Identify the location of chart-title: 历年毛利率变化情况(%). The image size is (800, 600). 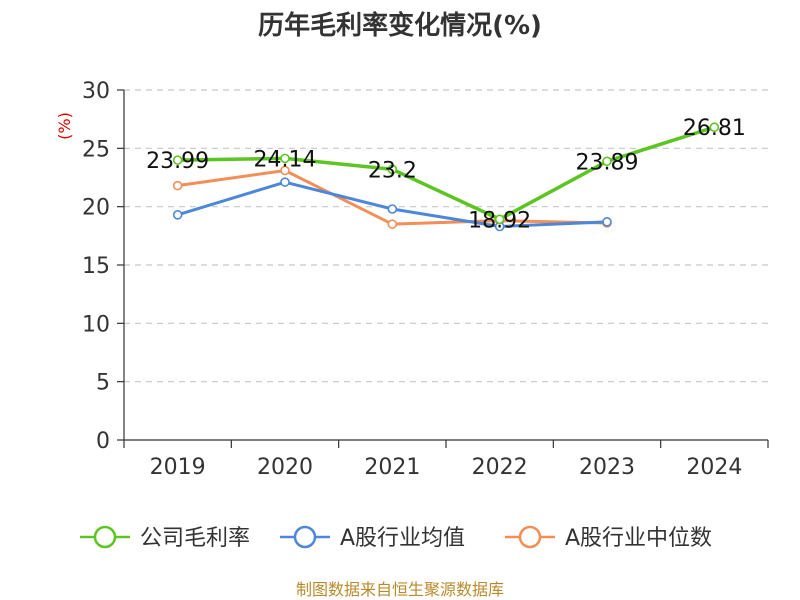
(400, 25).